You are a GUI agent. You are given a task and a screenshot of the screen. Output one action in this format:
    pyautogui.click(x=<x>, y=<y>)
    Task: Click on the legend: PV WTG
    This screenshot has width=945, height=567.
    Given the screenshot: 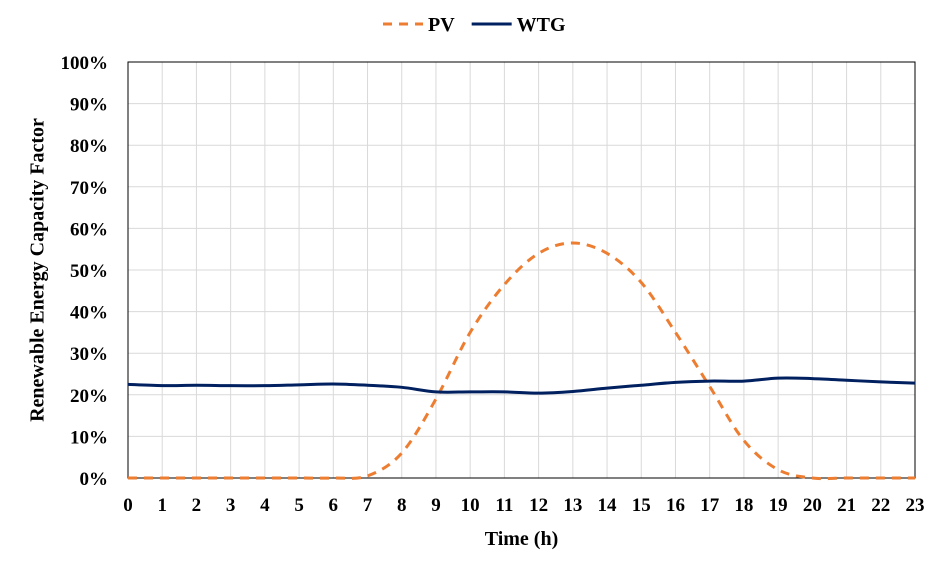 What is the action you would take?
    pyautogui.click(x=474, y=25)
    